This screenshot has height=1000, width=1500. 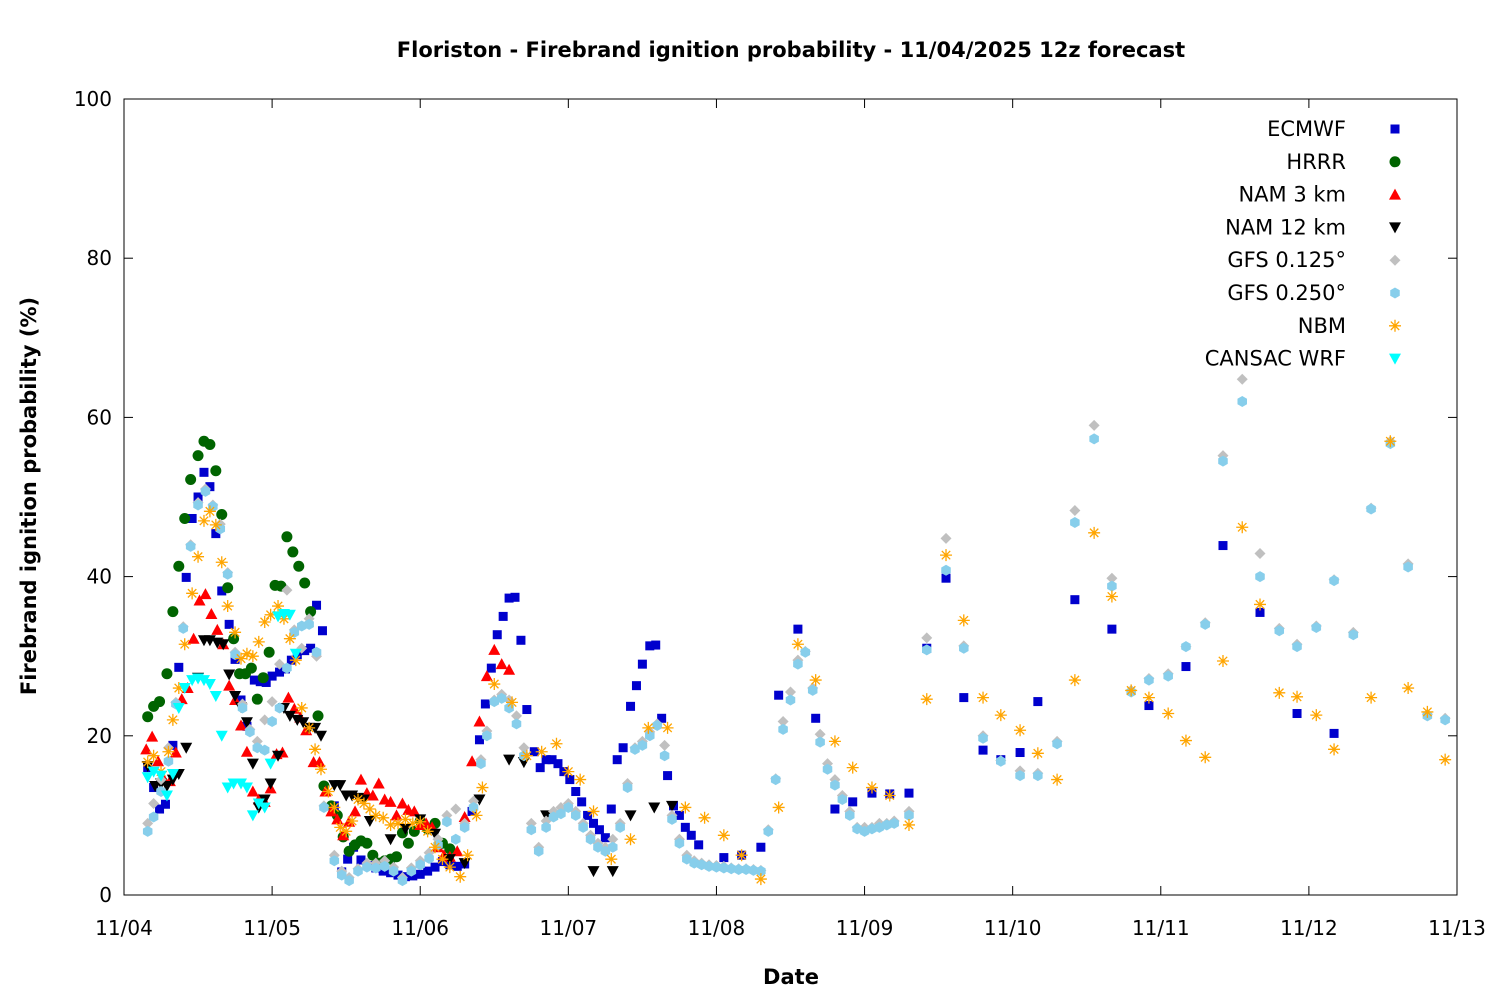 What do you see at coordinates (1286, 260) in the screenshot?
I see `legend-label: GFS 0.125°` at bounding box center [1286, 260].